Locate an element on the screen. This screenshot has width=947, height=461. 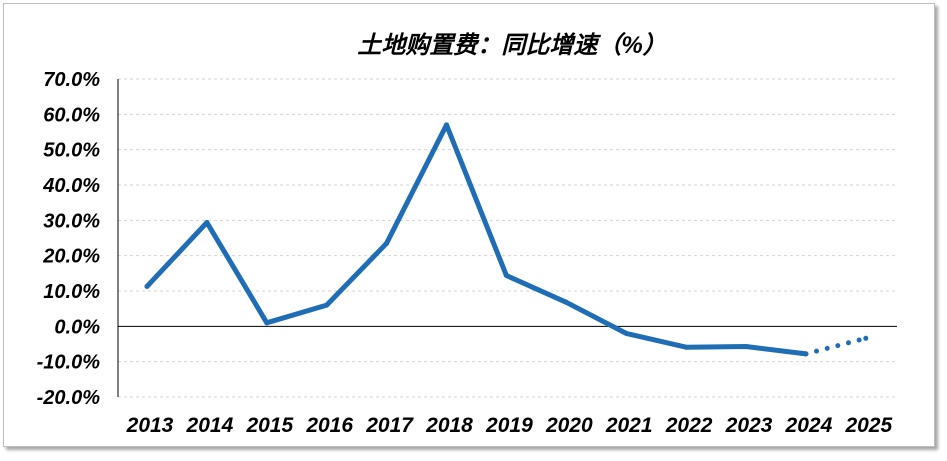
x-tick-label: 2020 is located at coordinates (569, 425).